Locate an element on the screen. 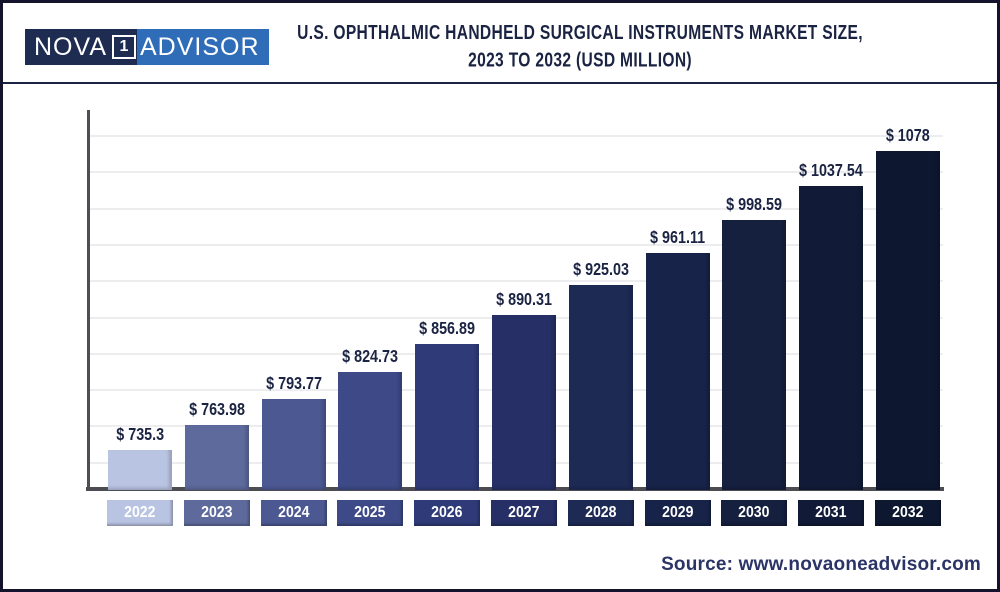 The height and width of the screenshot is (592, 1000). x-axis-tick-2029: 2029 is located at coordinates (678, 513).